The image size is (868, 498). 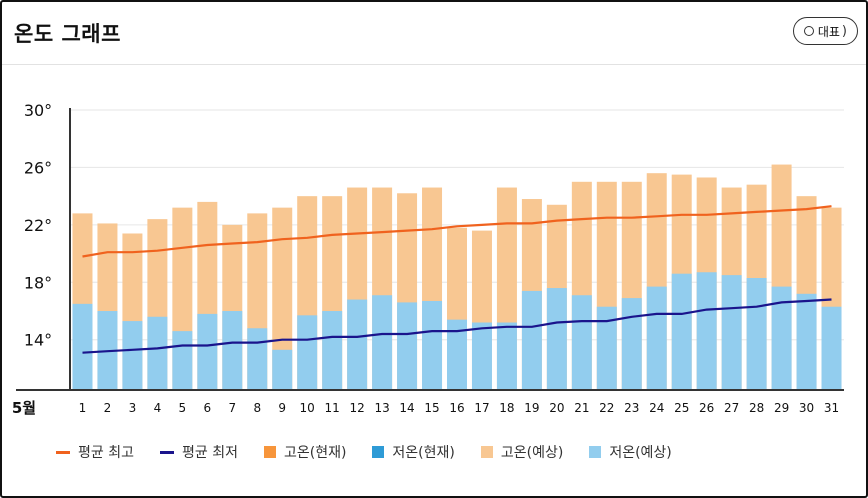 I want to click on x-tick-label: 31, so click(x=831, y=408).